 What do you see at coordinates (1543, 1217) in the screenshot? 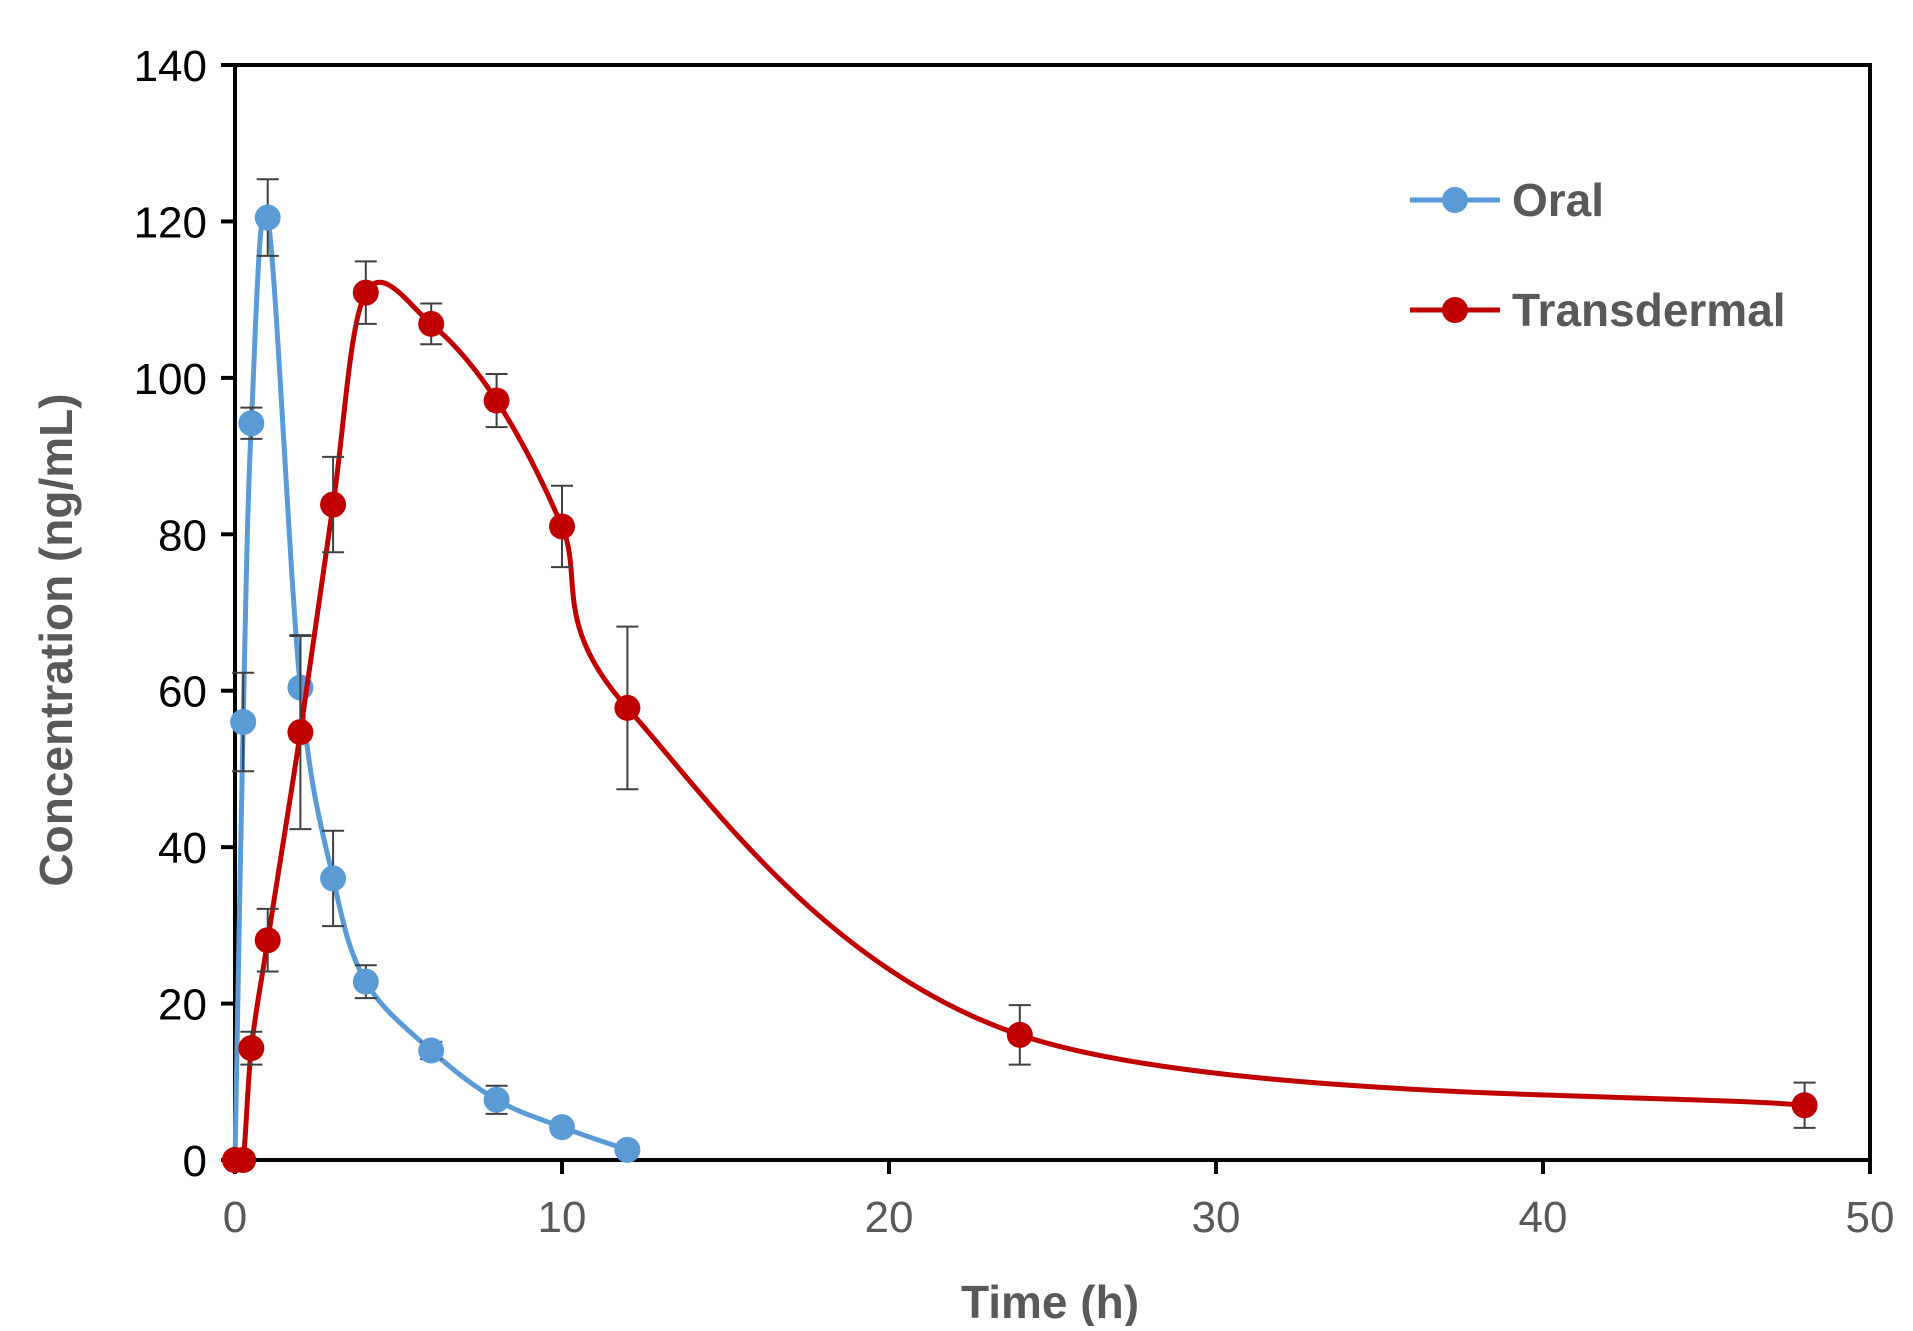
I see `x-tick-label: 40` at bounding box center [1543, 1217].